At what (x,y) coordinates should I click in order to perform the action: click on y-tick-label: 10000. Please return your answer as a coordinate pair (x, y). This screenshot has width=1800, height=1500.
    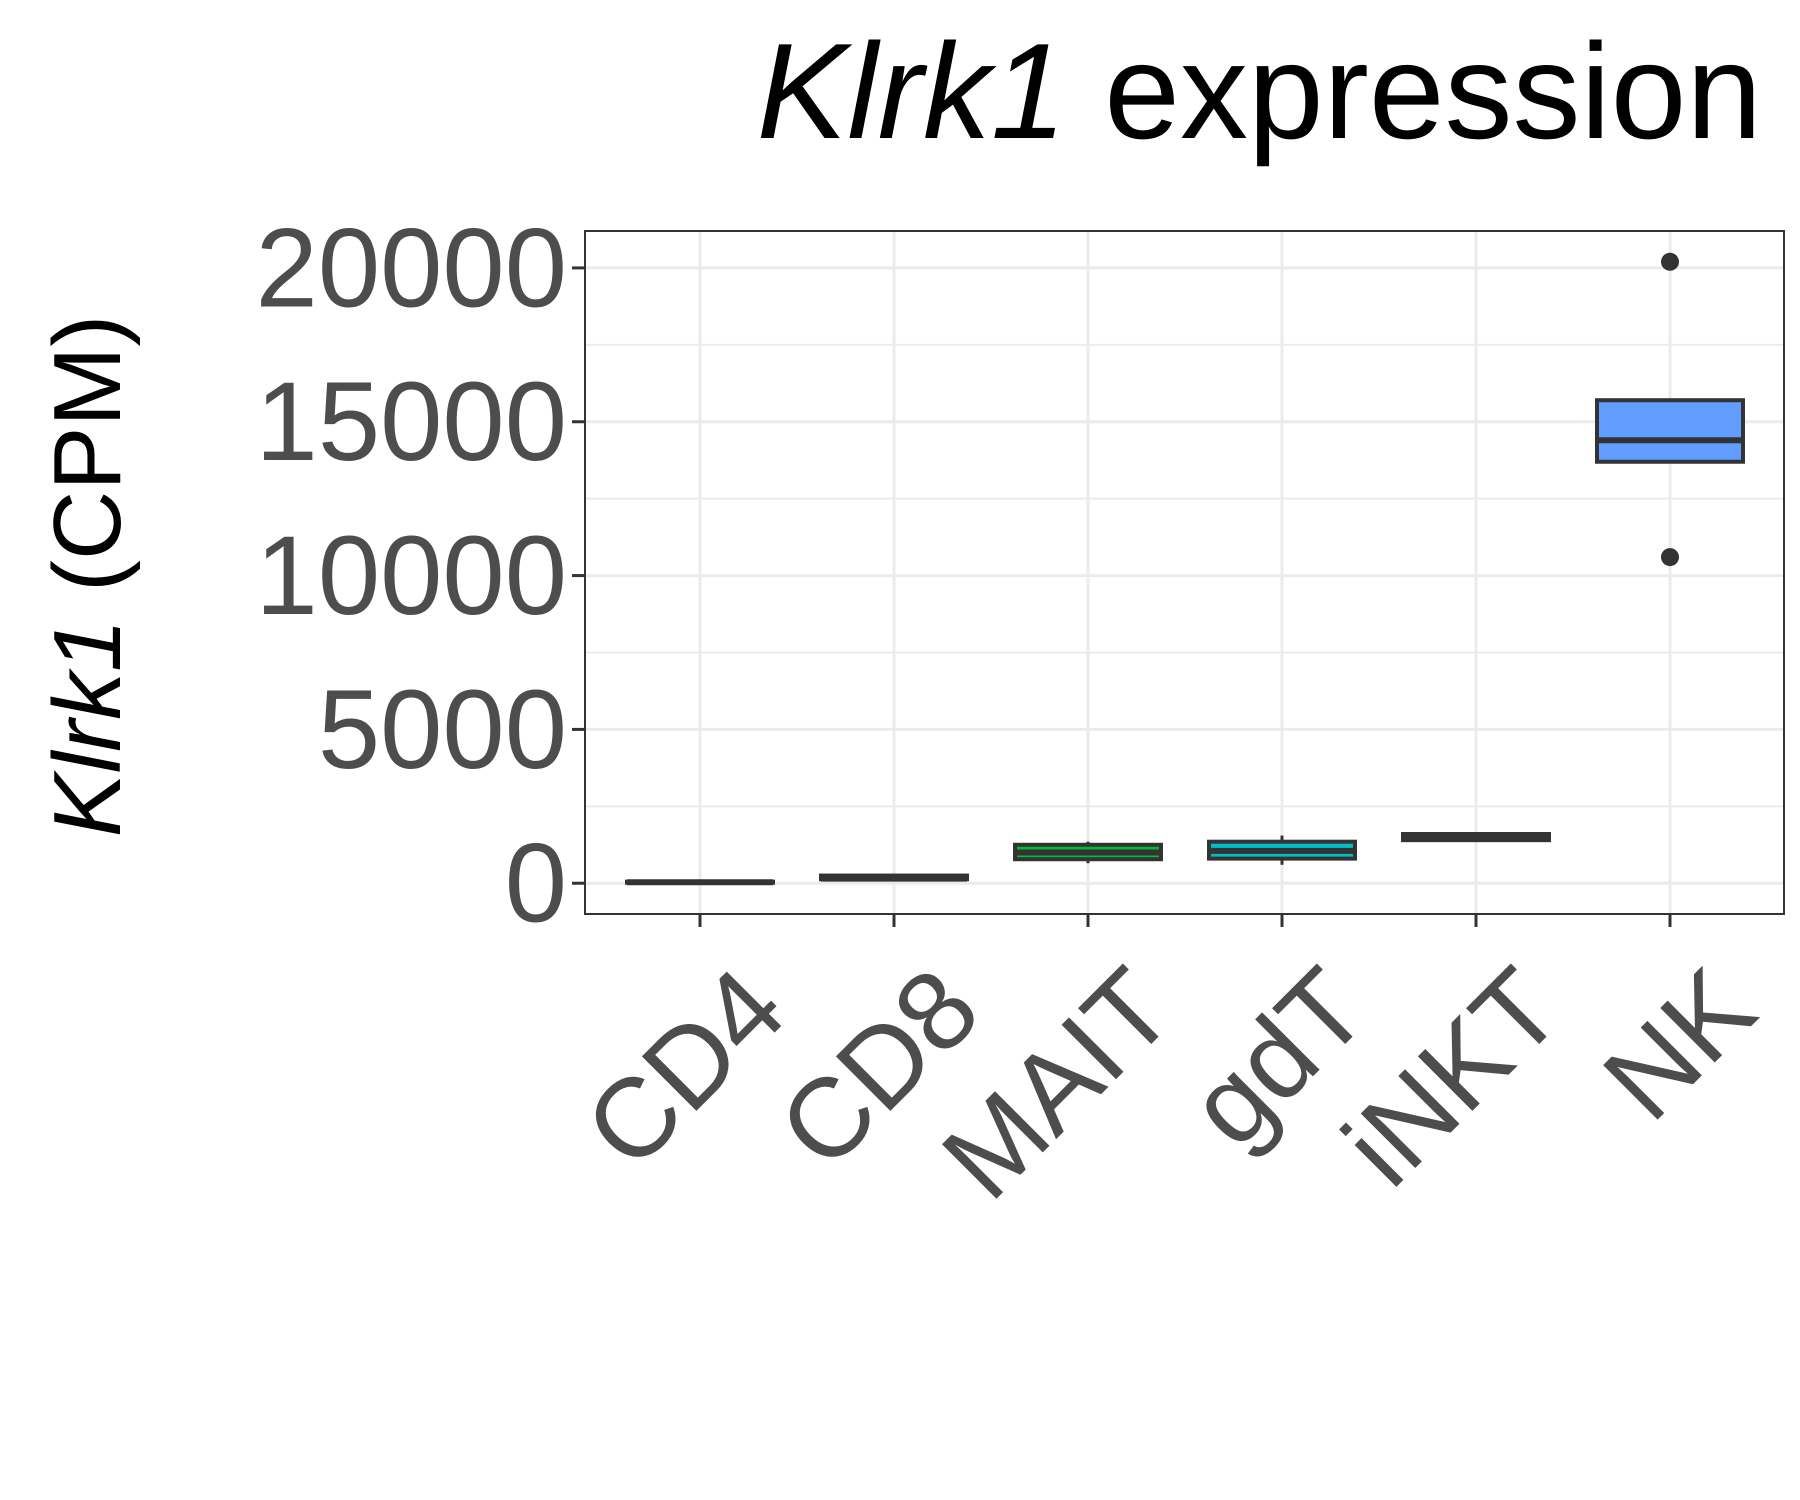
    Looking at the image, I should click on (411, 575).